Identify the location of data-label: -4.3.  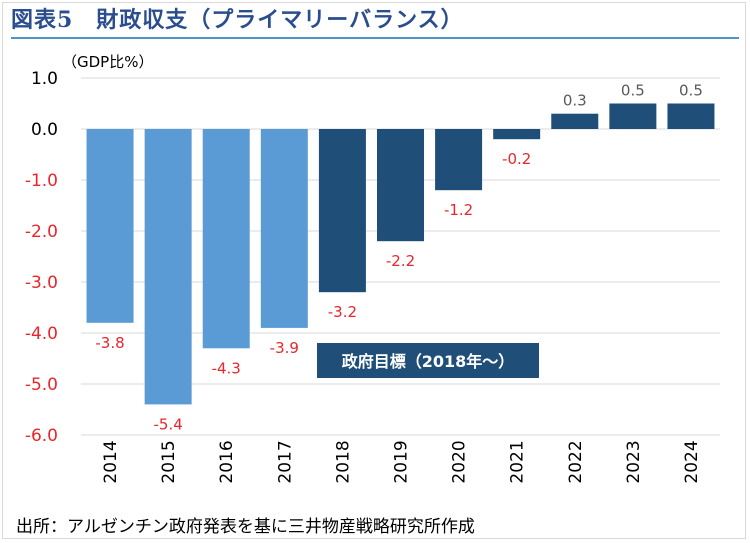
(226, 368).